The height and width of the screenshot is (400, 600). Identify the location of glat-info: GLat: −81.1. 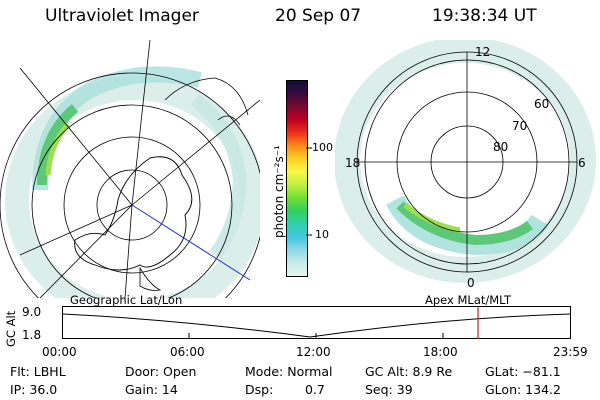
(523, 371).